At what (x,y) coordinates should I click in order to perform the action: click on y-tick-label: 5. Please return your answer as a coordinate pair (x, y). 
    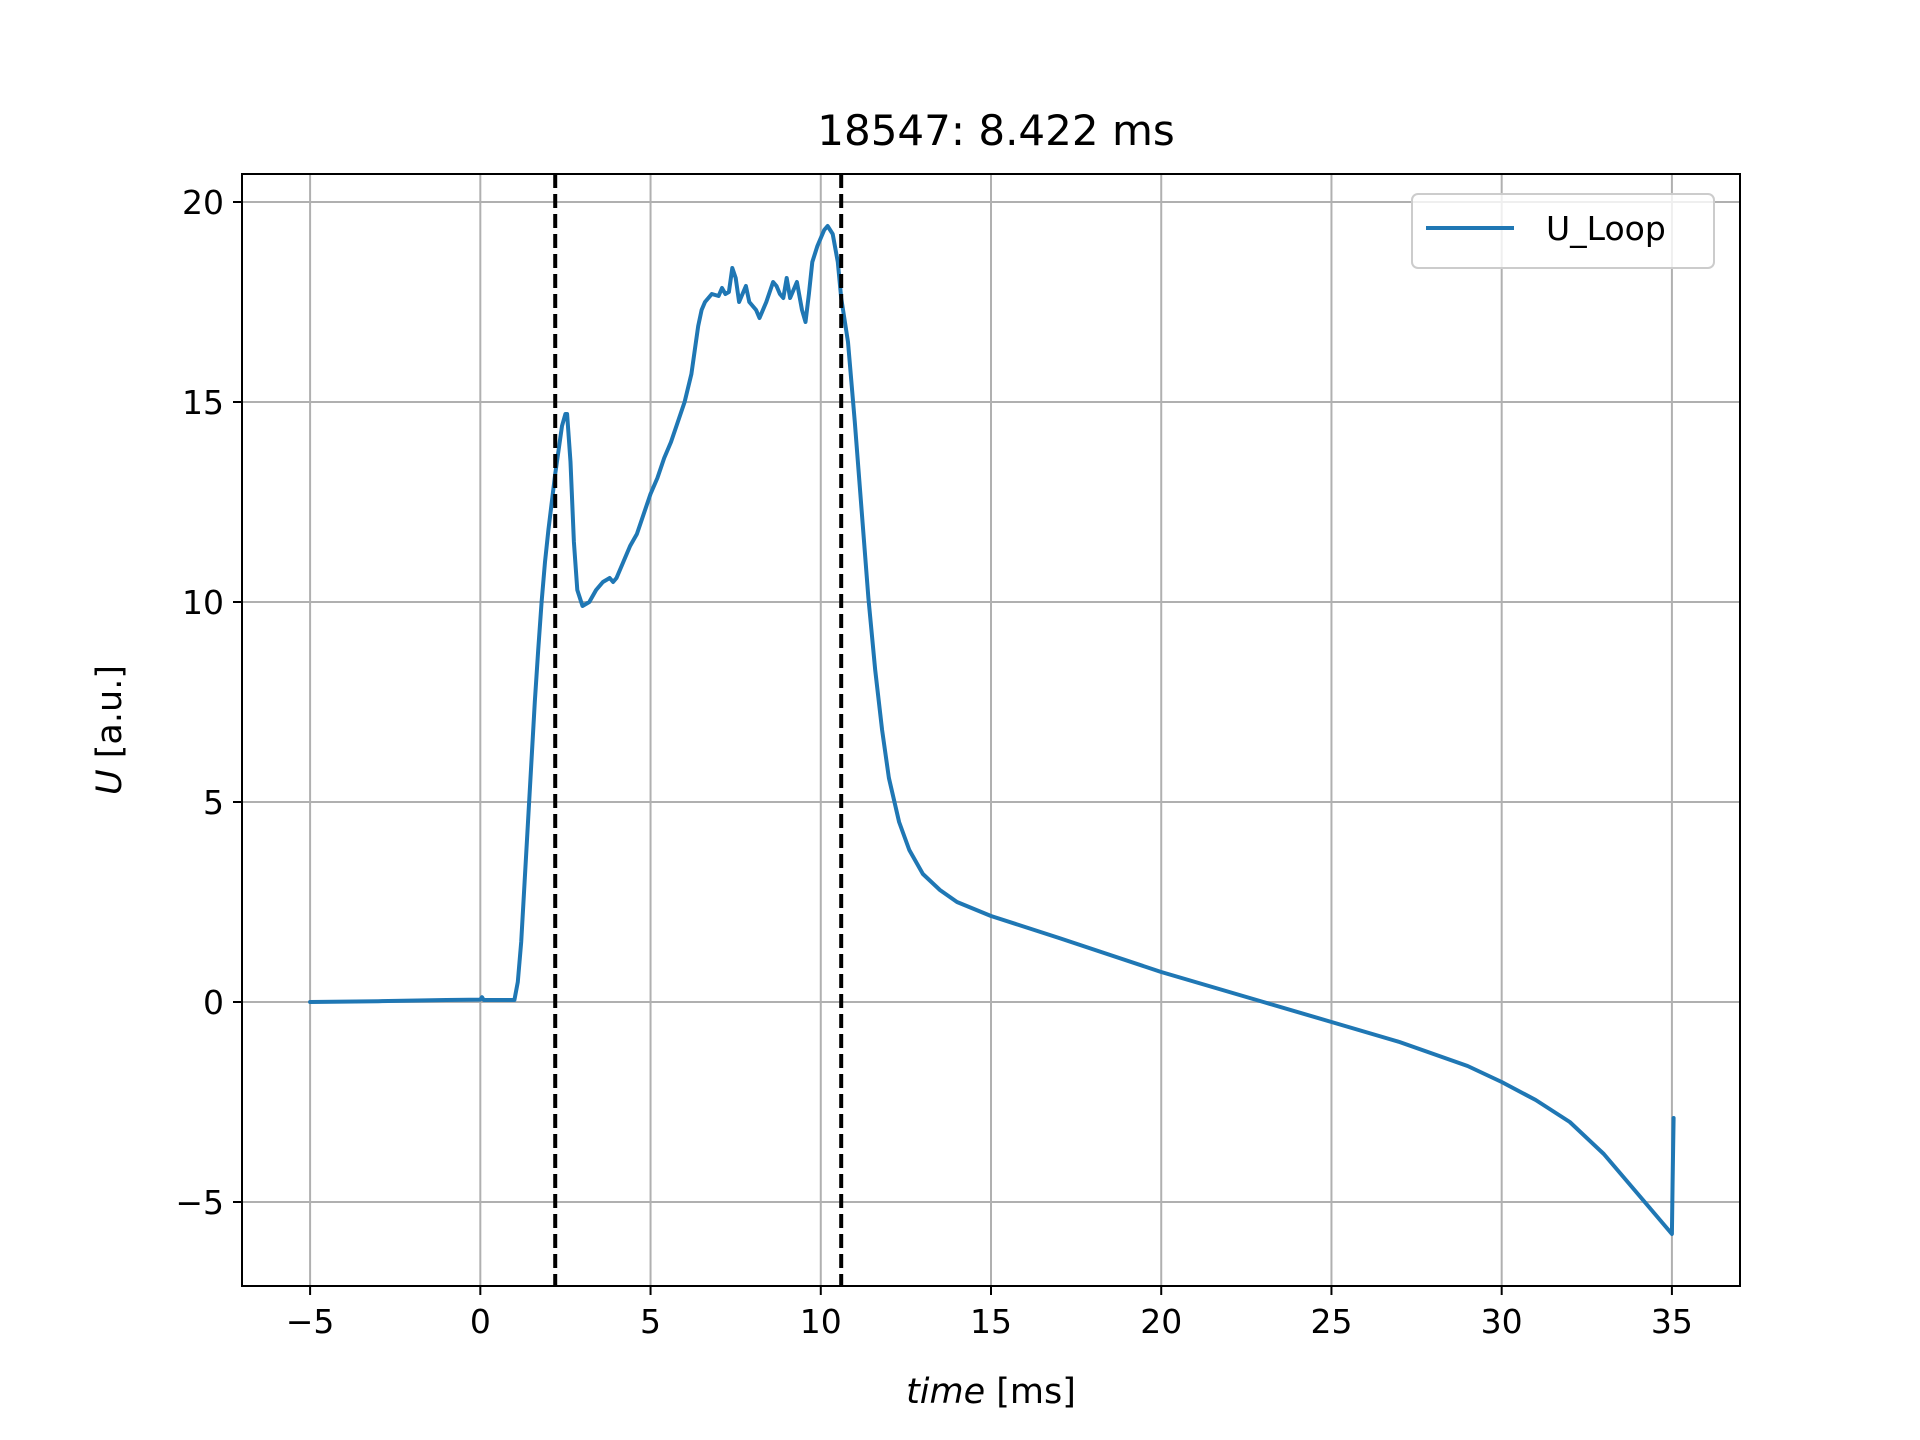
    Looking at the image, I should click on (213, 802).